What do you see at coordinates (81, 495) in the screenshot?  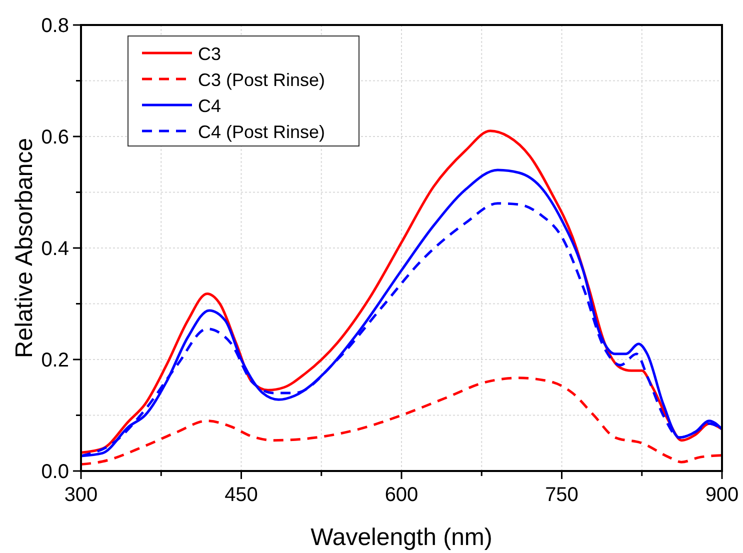 I see `x-tick-label: 300` at bounding box center [81, 495].